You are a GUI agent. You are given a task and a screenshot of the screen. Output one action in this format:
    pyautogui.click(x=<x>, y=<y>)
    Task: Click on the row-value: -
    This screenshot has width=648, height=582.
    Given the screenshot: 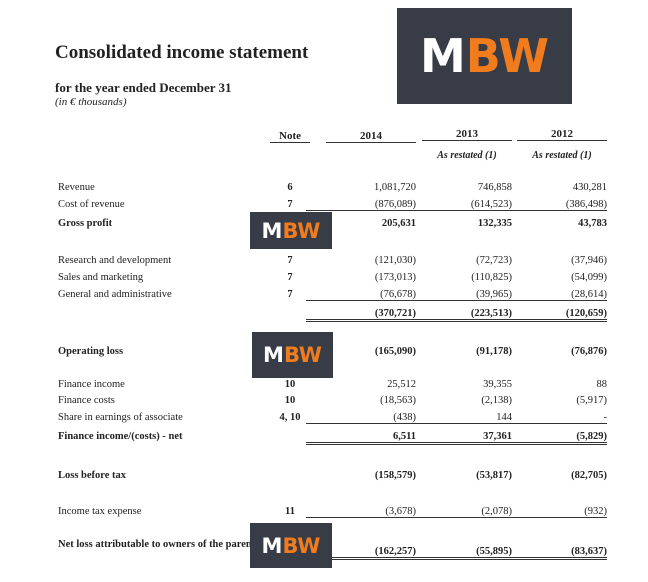 What is the action you would take?
    pyautogui.click(x=552, y=418)
    